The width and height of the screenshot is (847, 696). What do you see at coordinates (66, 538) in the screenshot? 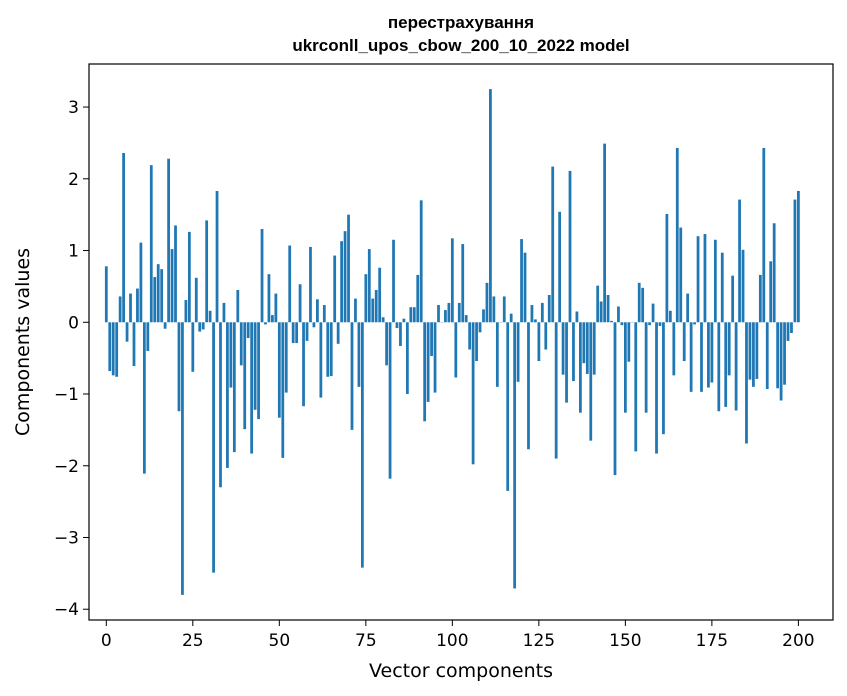
I see `y-tick-label: −3` at bounding box center [66, 538].